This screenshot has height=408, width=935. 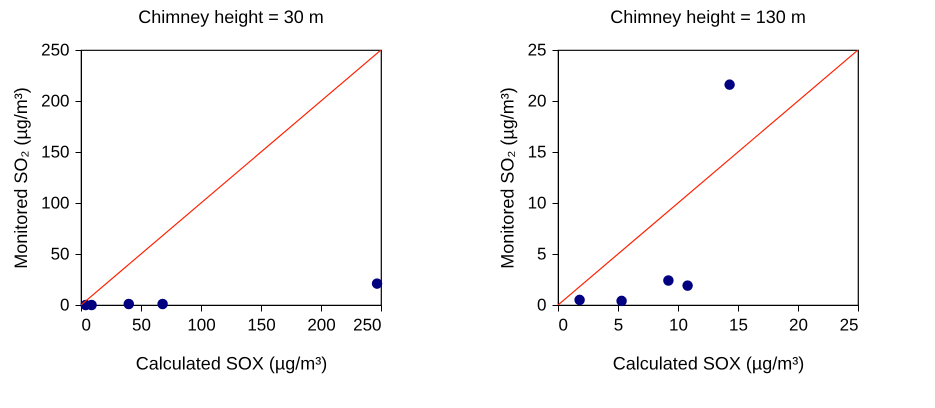 What do you see at coordinates (141, 325) in the screenshot?
I see `x-tick-label: 50` at bounding box center [141, 325].